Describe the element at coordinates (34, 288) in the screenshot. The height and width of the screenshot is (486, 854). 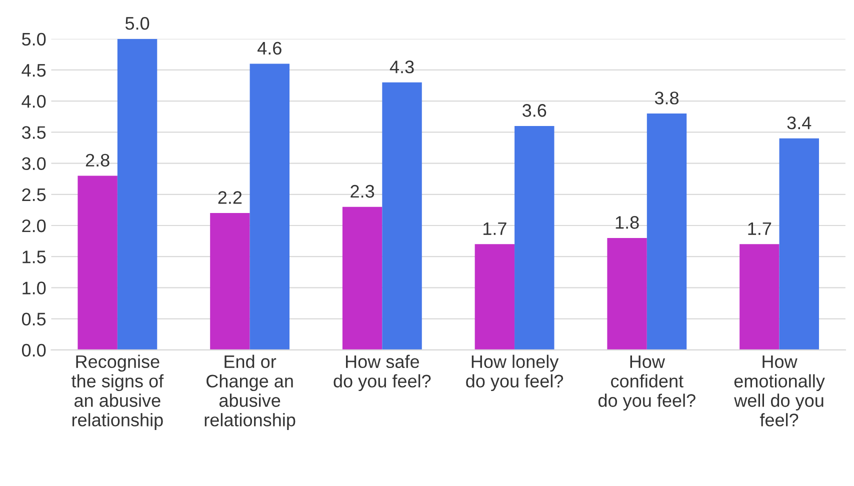
I see `y-tick-label: 1.0` at that location.